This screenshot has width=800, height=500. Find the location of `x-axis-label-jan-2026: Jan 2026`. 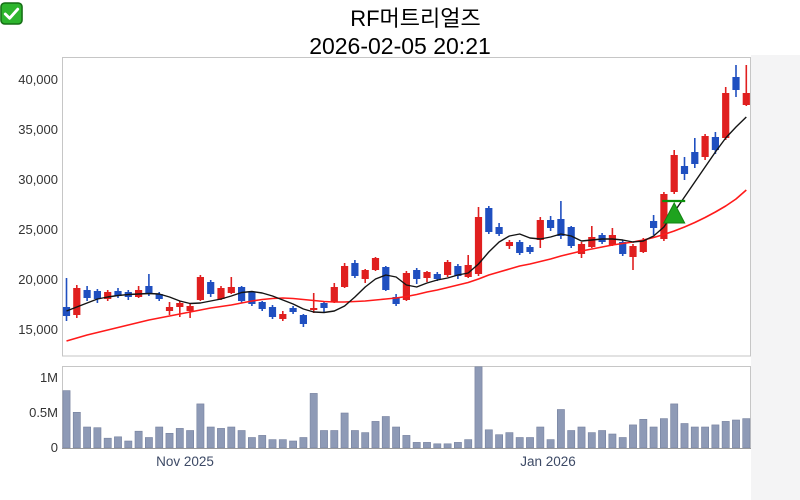

x-axis-label-jan-2026: Jan 2026 is located at coordinates (548, 461).